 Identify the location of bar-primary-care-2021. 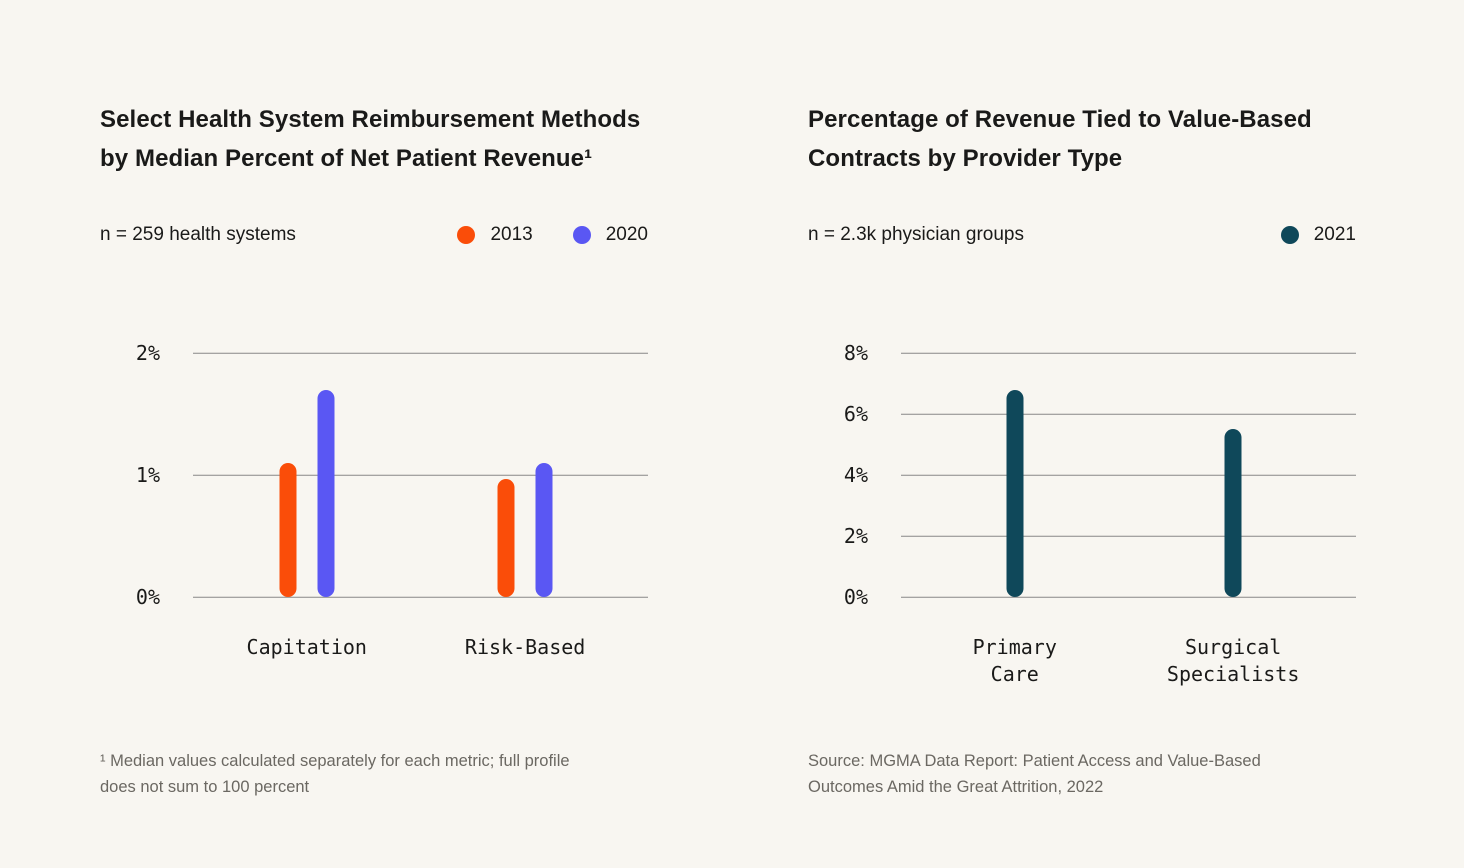
(1015, 493).